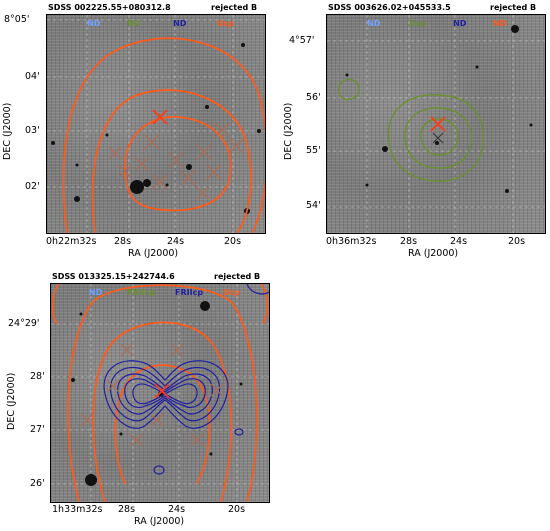 This screenshot has height=531, width=550. Describe the element at coordinates (11, 401) in the screenshot. I see `panel-3-ylabel: DEC (J2000)` at that location.